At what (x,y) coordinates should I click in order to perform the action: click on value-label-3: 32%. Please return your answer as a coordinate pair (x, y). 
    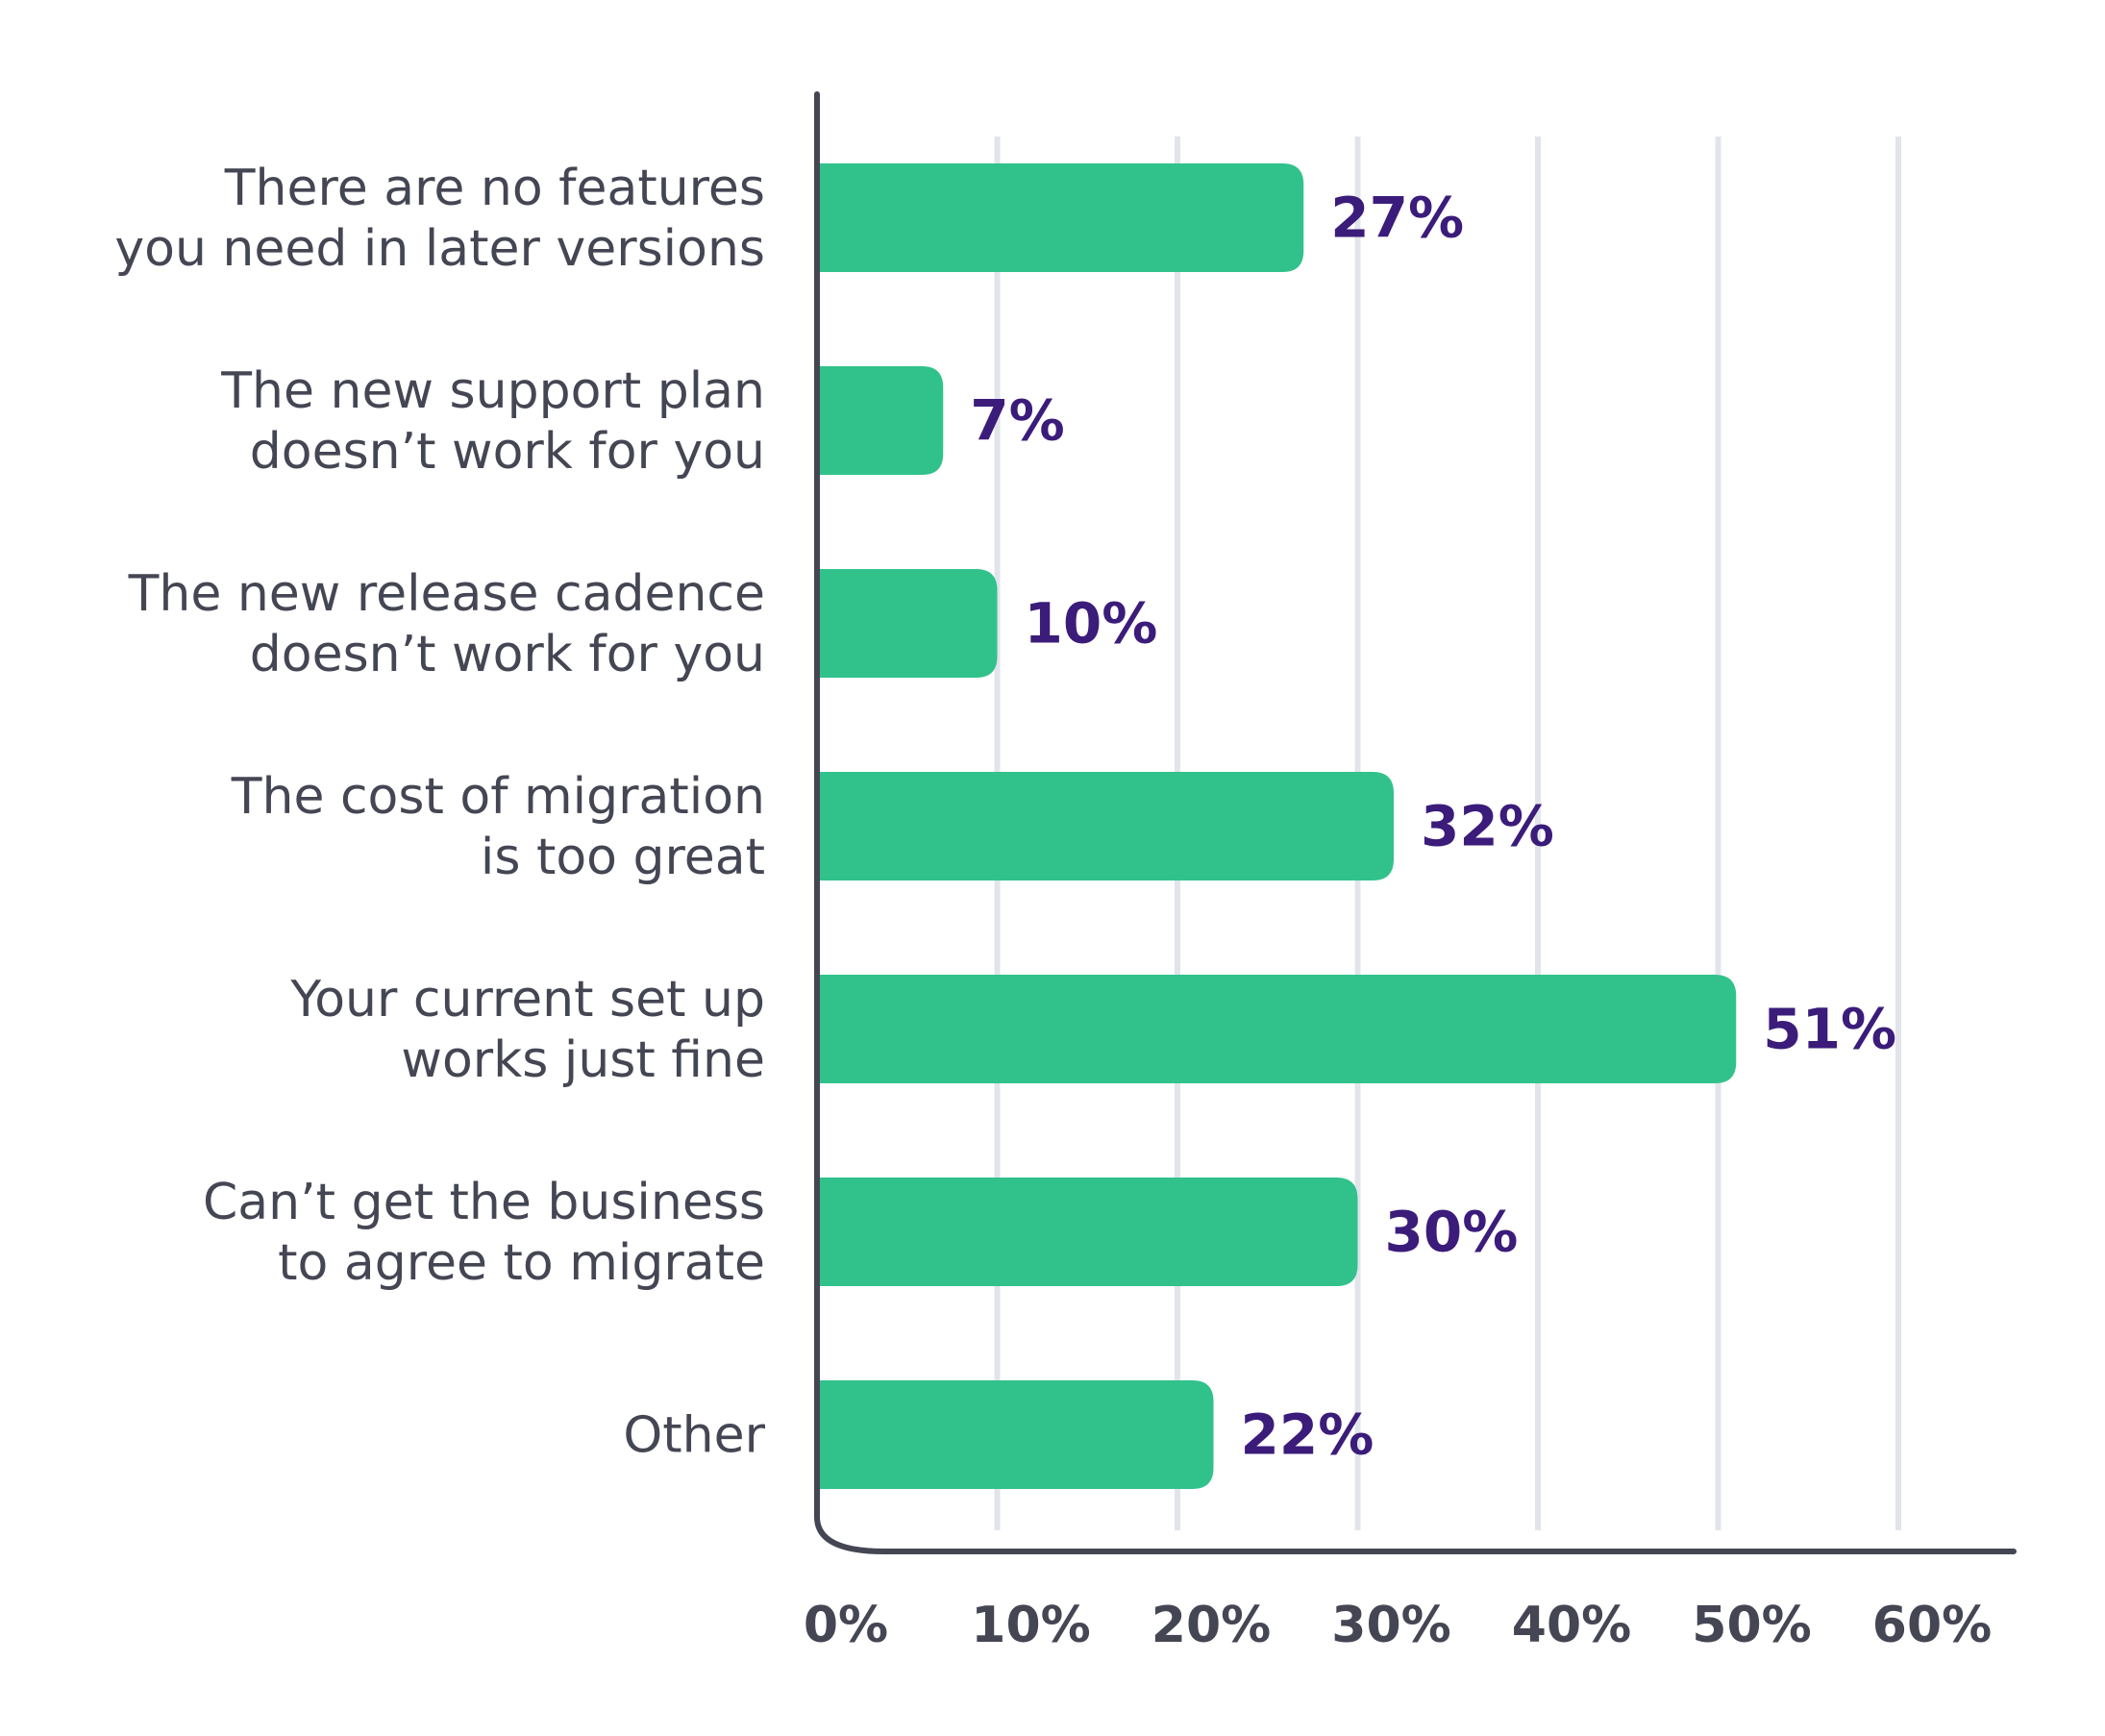
    Looking at the image, I should click on (1487, 826).